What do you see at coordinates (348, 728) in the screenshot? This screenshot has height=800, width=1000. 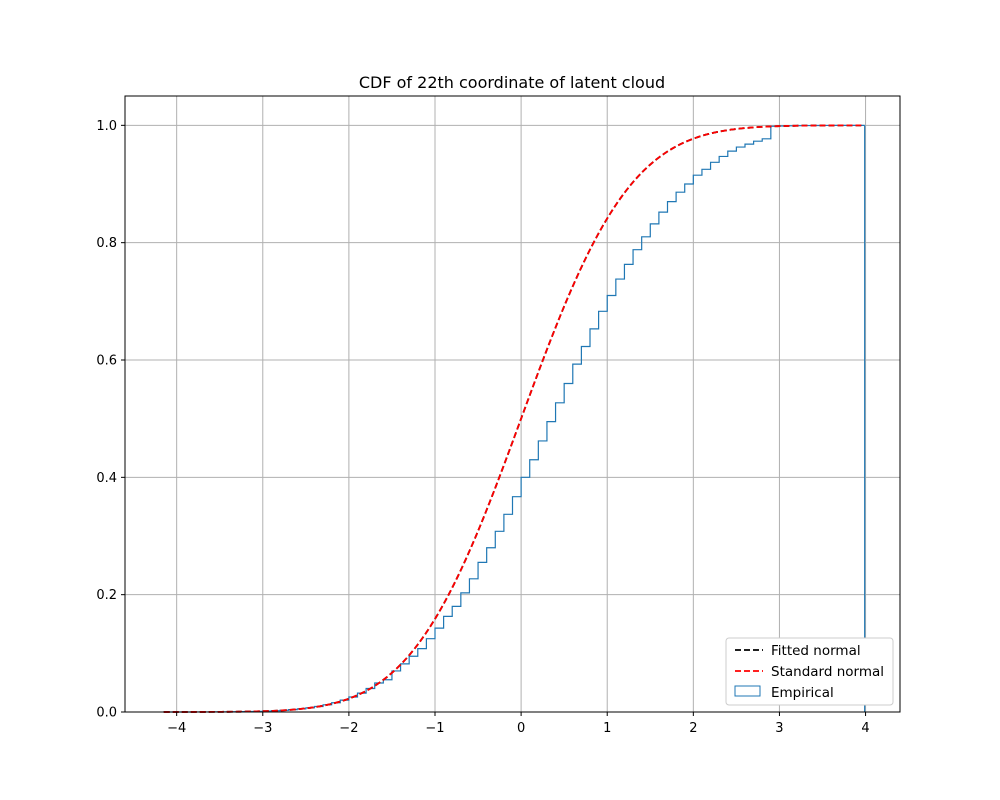 I see `x-tick-label: −2` at bounding box center [348, 728].